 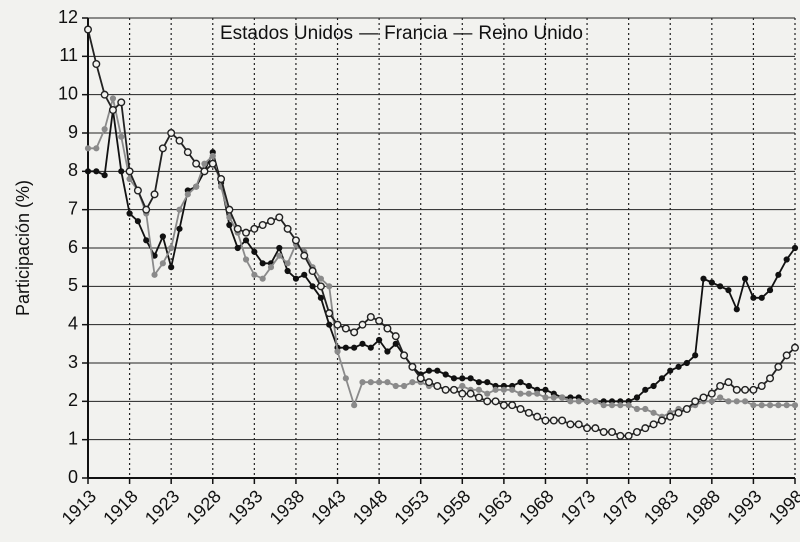 I want to click on y-tick-label: 2, so click(x=73, y=400).